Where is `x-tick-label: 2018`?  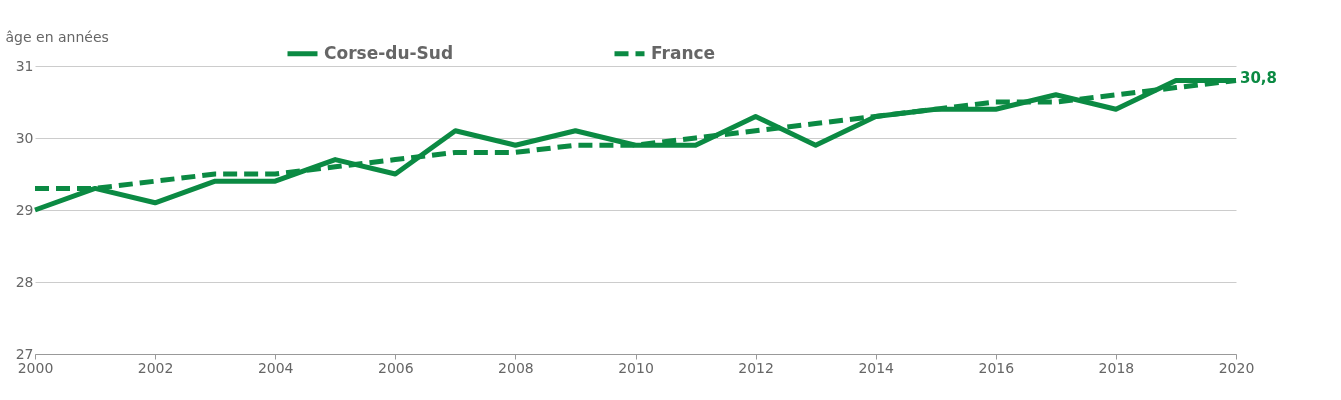 x-tick-label: 2018 is located at coordinates (1116, 367).